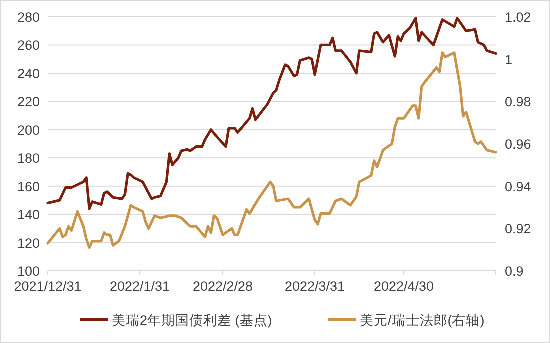  I want to click on legend-label: 美瑞2年期国债利差 (基点), so click(192, 320).